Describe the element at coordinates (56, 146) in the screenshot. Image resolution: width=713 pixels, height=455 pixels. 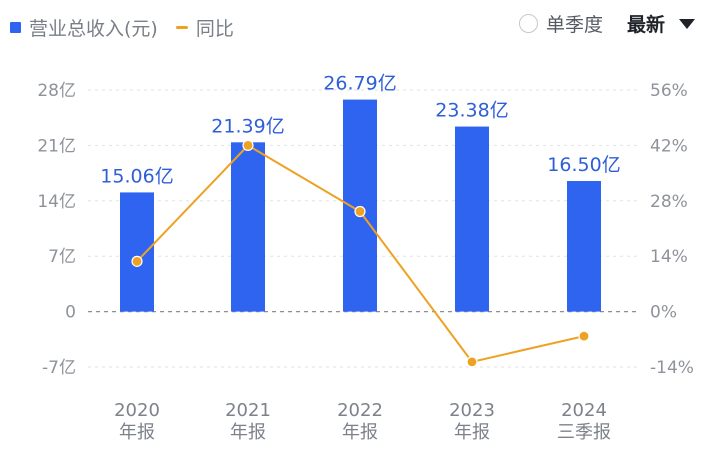
I see `y-left-tick-label: 21亿` at that location.